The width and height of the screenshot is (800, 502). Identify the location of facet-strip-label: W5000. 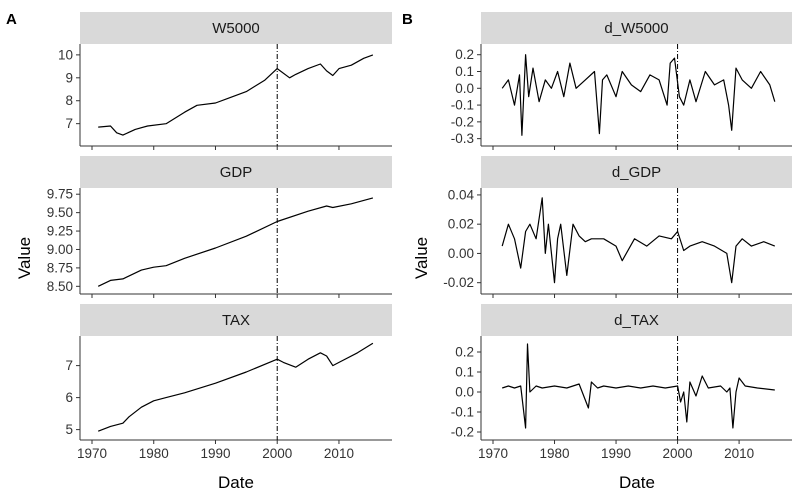
(236, 28).